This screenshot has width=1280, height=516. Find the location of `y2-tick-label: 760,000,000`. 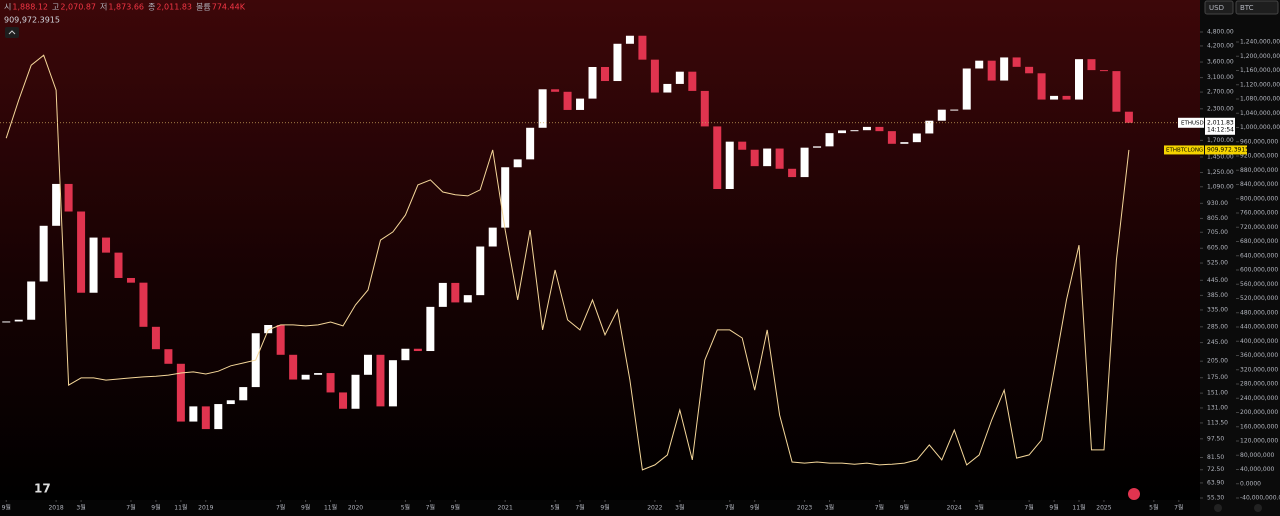

y2-tick-label: 760,000,000 is located at coordinates (1259, 213).